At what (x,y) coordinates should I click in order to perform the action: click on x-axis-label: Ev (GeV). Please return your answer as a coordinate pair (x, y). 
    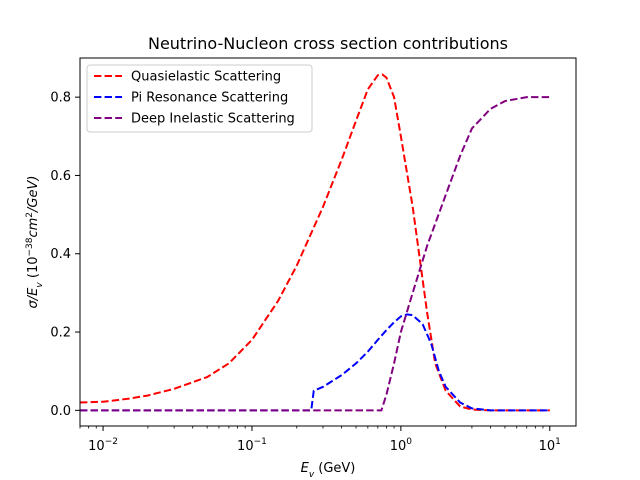
    Looking at the image, I should click on (328, 470).